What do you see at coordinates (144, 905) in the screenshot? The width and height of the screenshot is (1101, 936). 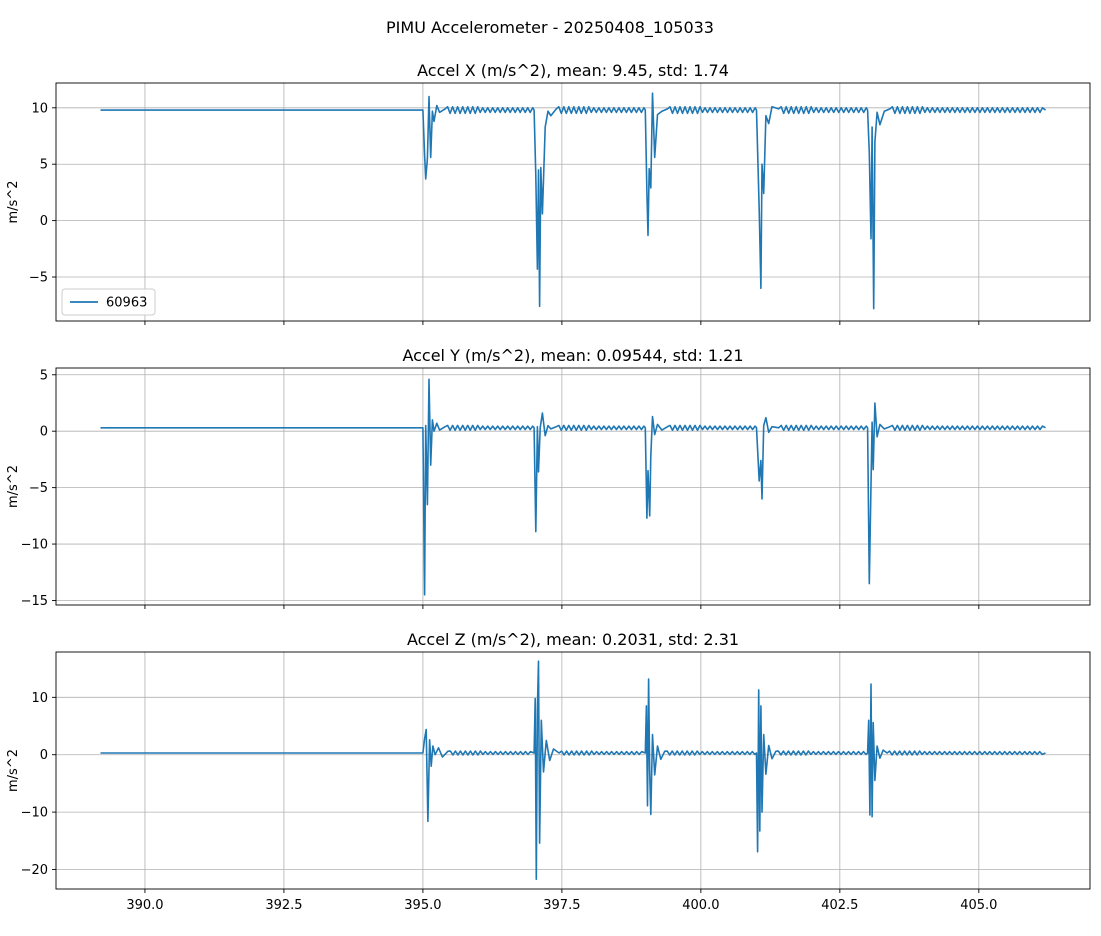 I see `x-tick-label: 390.0` at bounding box center [144, 905].